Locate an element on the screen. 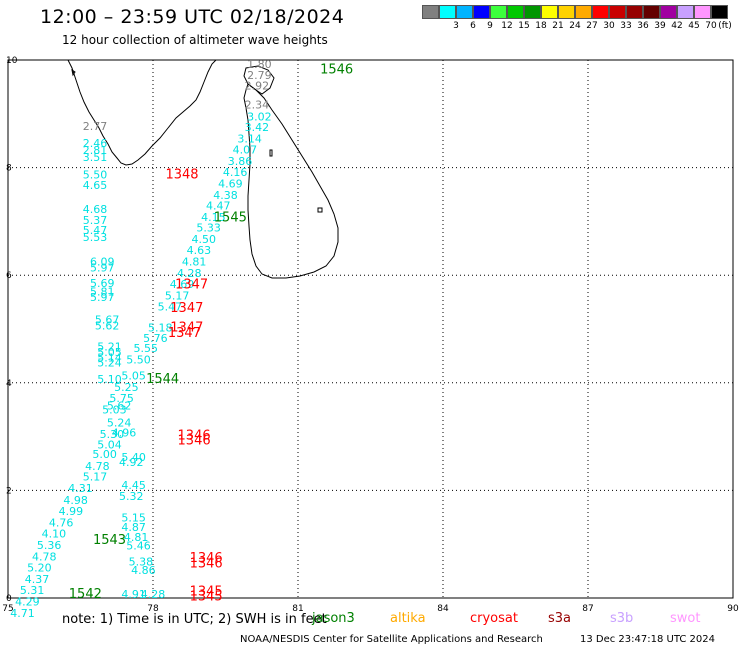 This screenshot has width=740, height=650. pass-time-label: 1544 is located at coordinates (162, 379).